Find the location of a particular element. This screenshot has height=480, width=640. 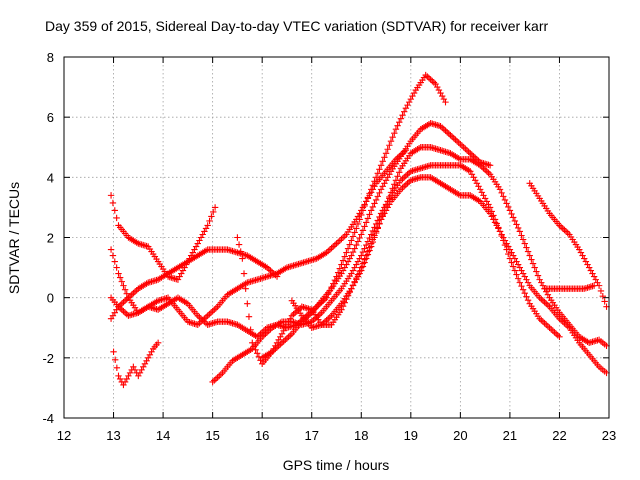

x-tick-label: 21 is located at coordinates (510, 435).